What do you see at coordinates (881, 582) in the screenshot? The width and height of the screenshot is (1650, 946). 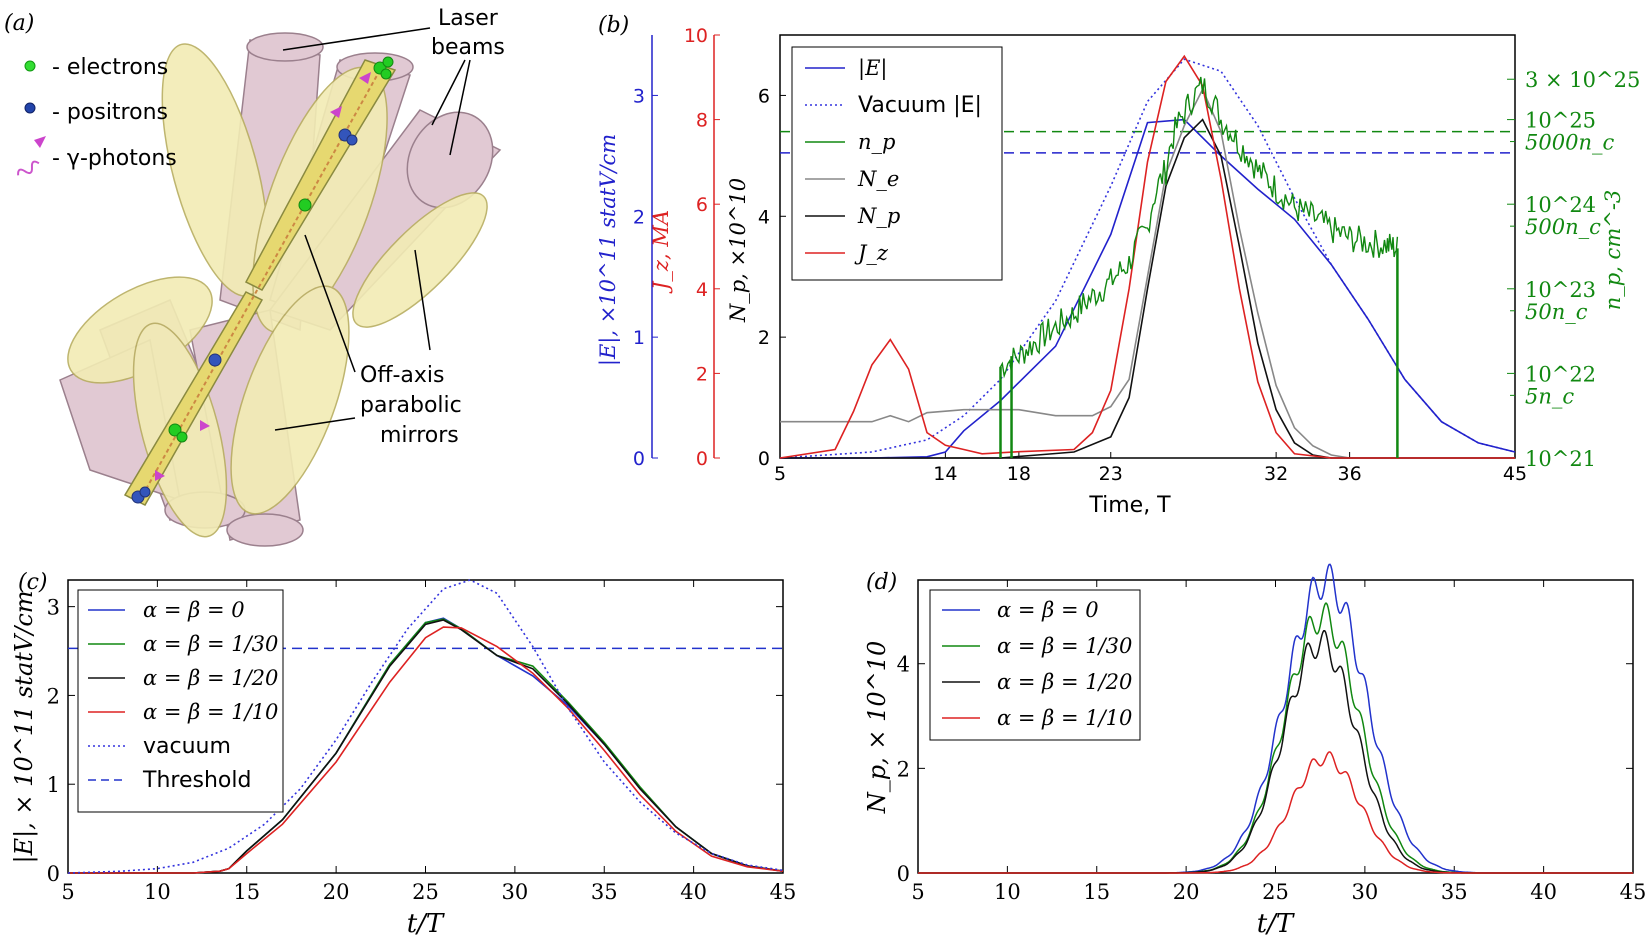 I see `panel-d-tag: (d)` at bounding box center [881, 582].